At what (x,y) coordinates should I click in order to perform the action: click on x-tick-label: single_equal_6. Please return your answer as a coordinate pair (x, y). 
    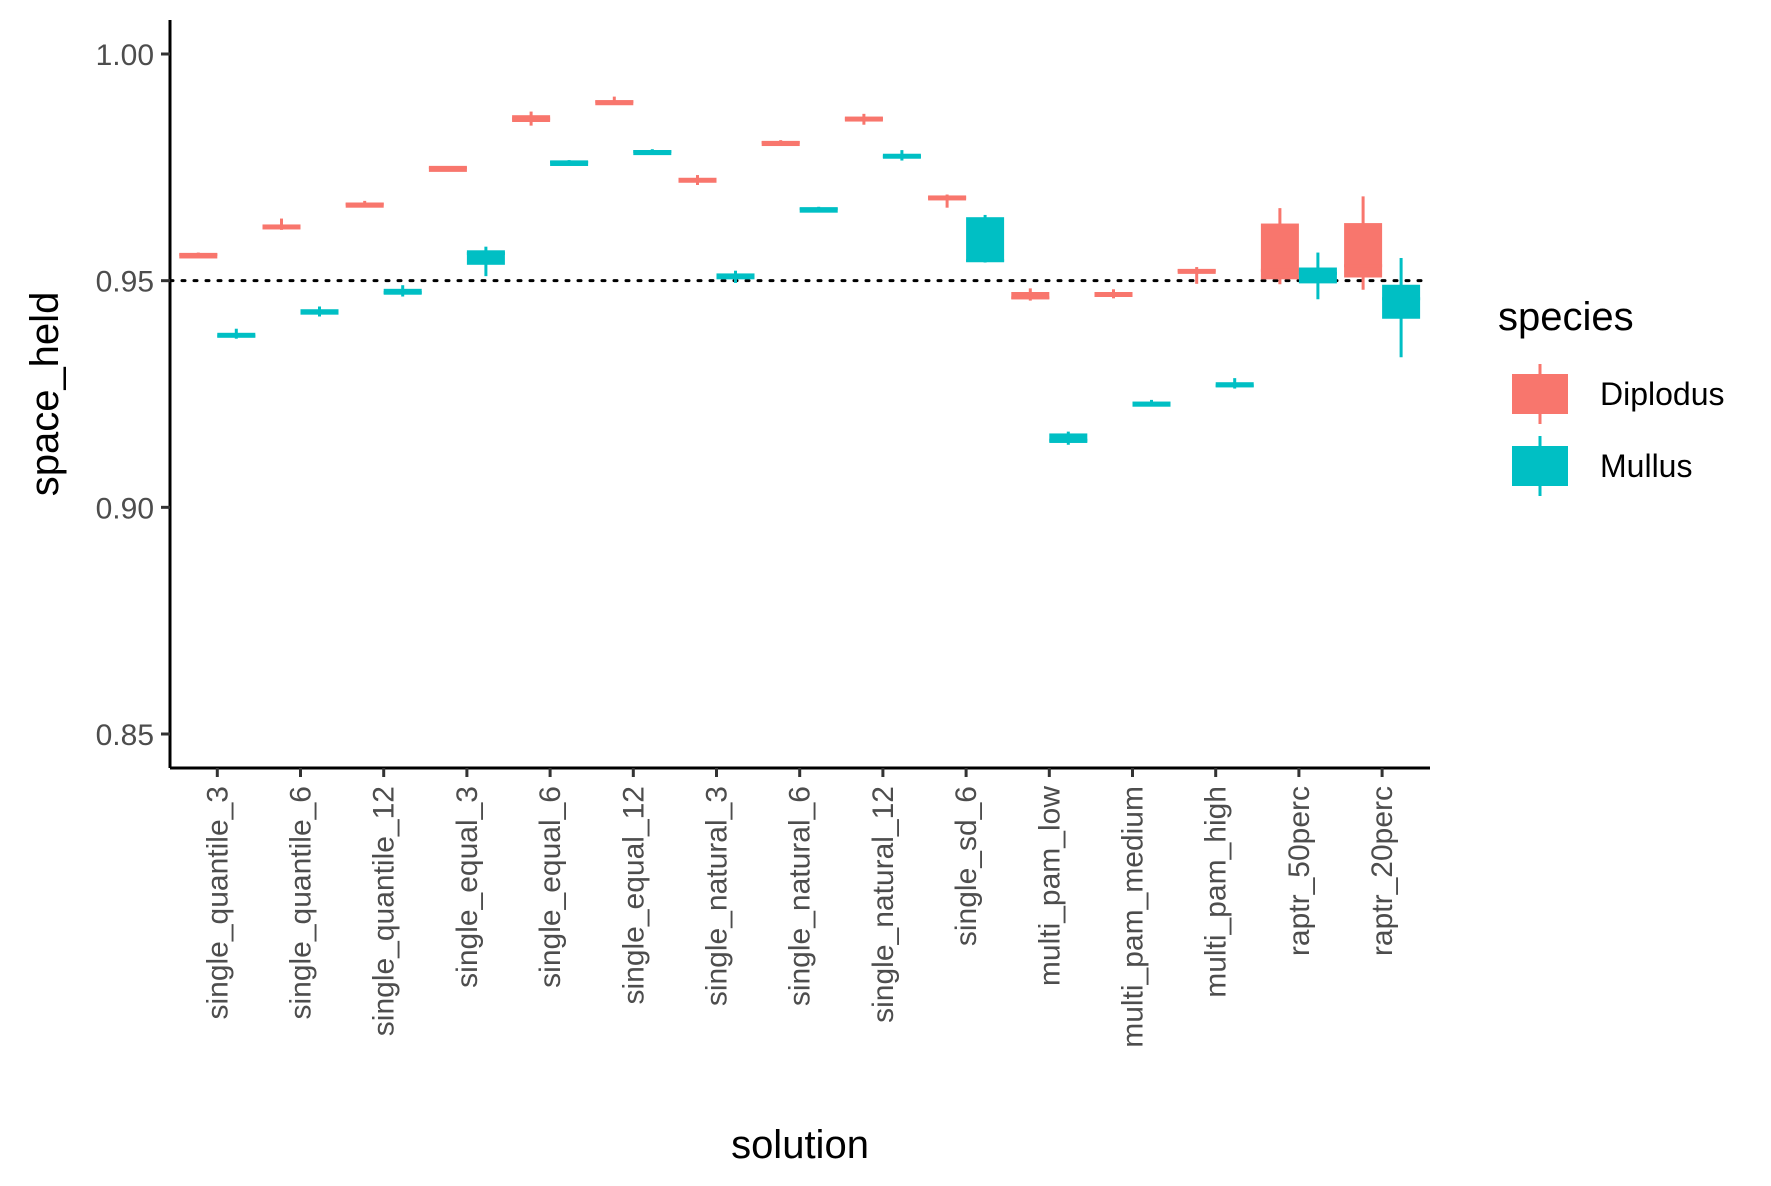
    Looking at the image, I should click on (550, 887).